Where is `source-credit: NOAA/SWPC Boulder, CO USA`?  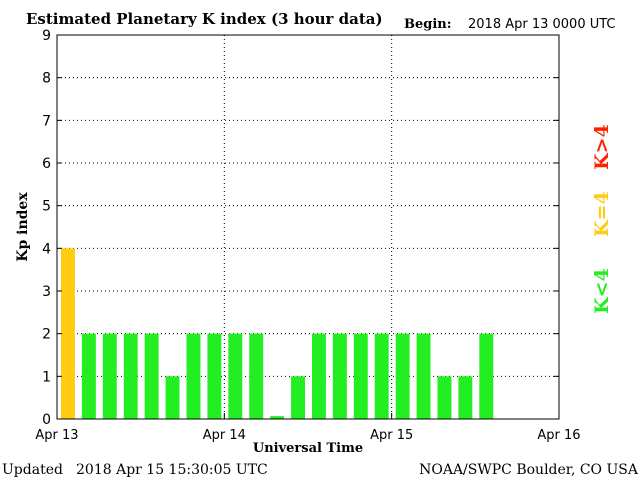 source-credit: NOAA/SWPC Boulder, CO USA is located at coordinates (529, 470).